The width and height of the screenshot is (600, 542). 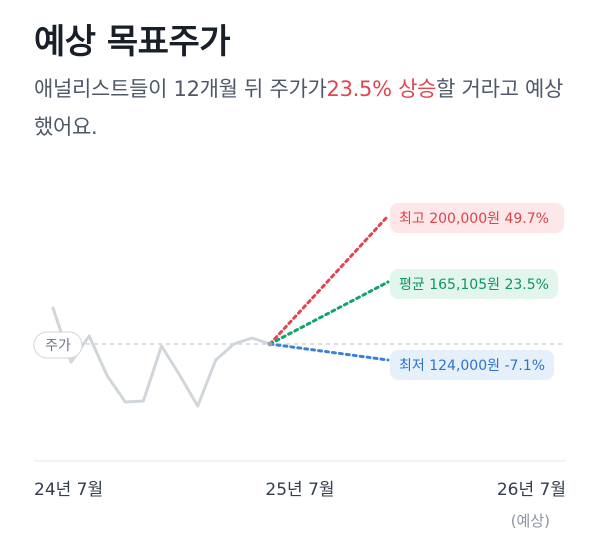 I want to click on target-badge-low-bg, so click(x=472, y=365).